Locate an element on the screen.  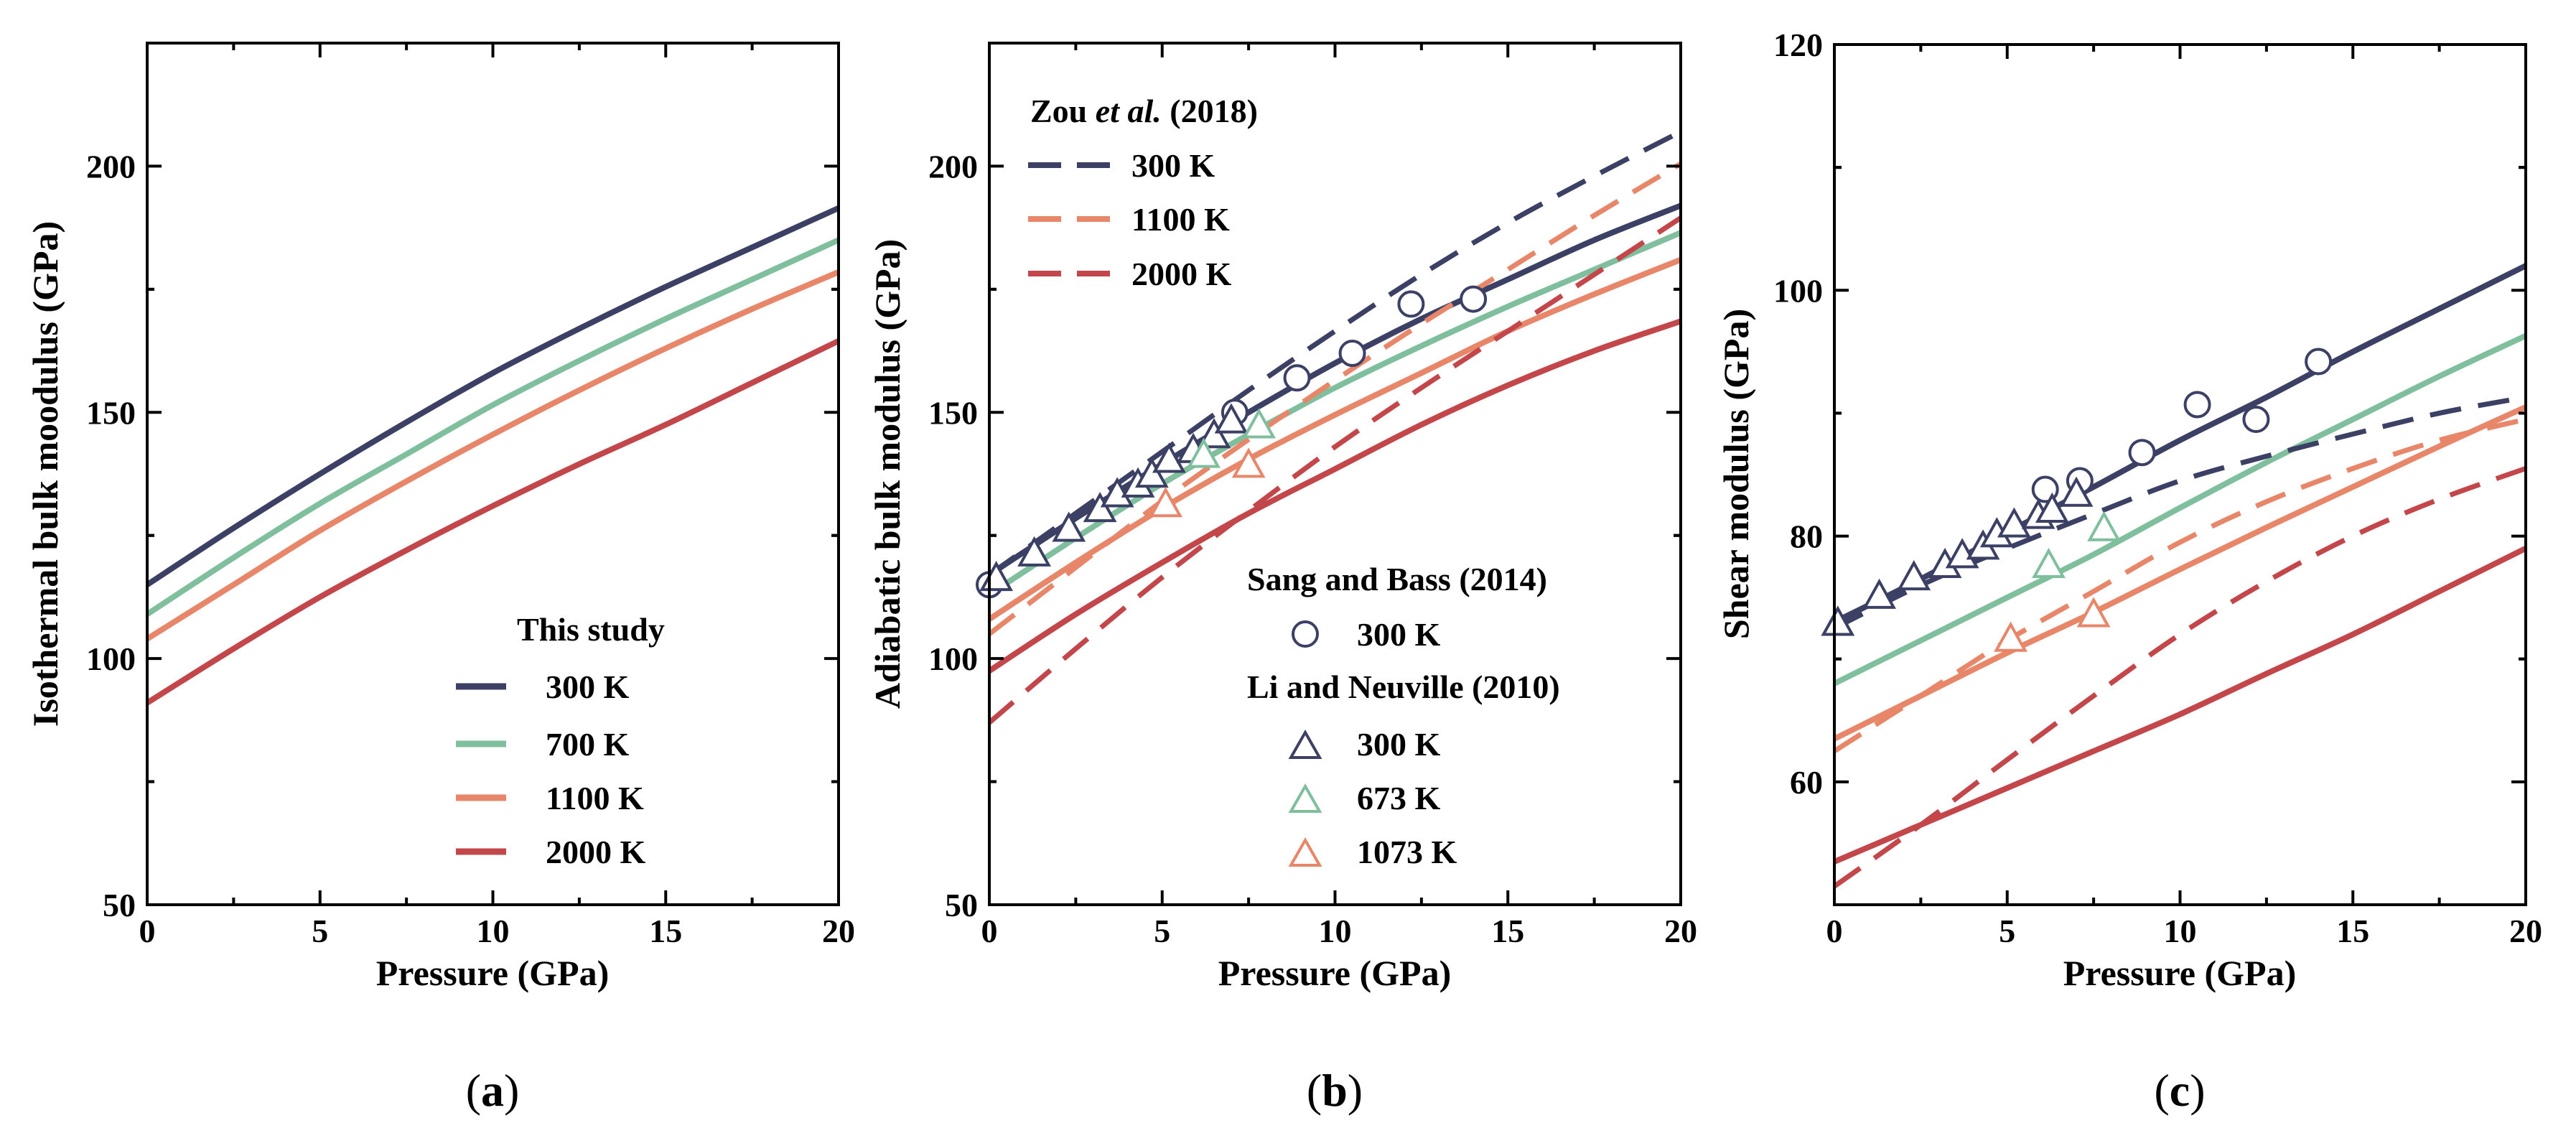
panel-label-c: (c) is located at coordinates (2179, 1090).